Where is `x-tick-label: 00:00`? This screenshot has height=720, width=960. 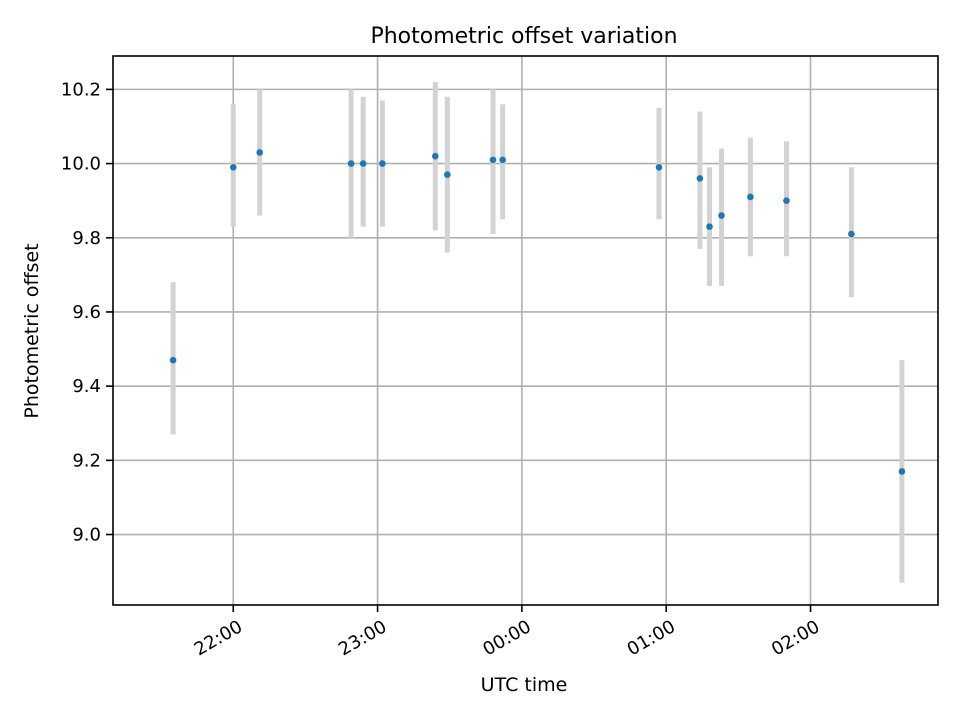
x-tick-label: 00:00 is located at coordinates (506, 638).